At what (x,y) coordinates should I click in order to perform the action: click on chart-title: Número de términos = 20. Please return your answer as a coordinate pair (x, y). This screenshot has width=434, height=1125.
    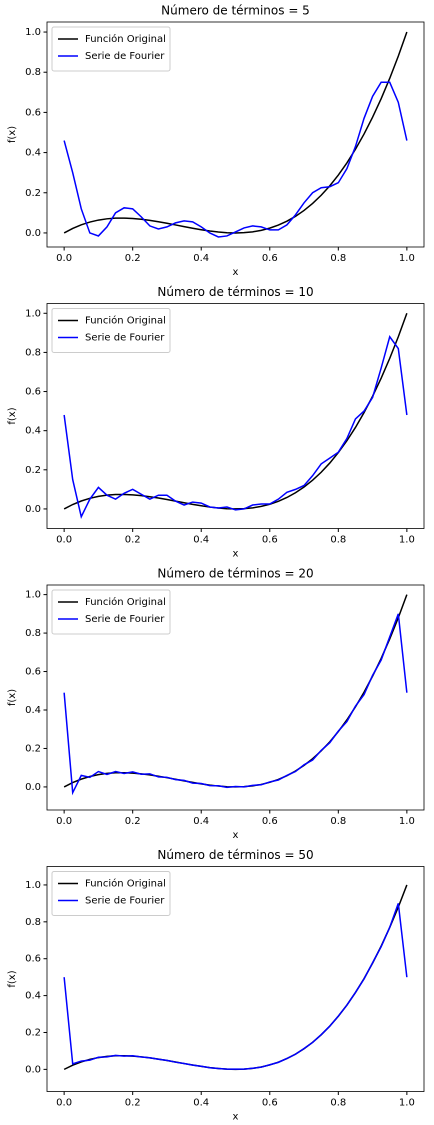
    Looking at the image, I should click on (235, 574).